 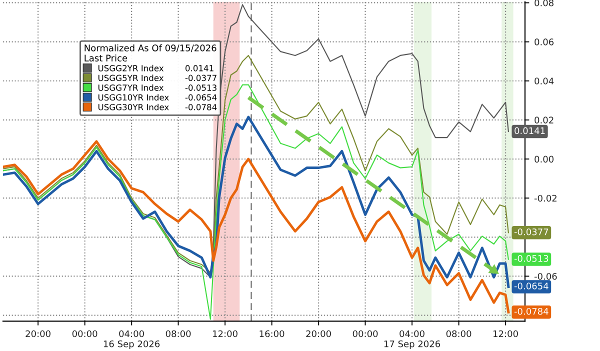 I want to click on legend-label: USGG5YR Index, so click(x=131, y=78).